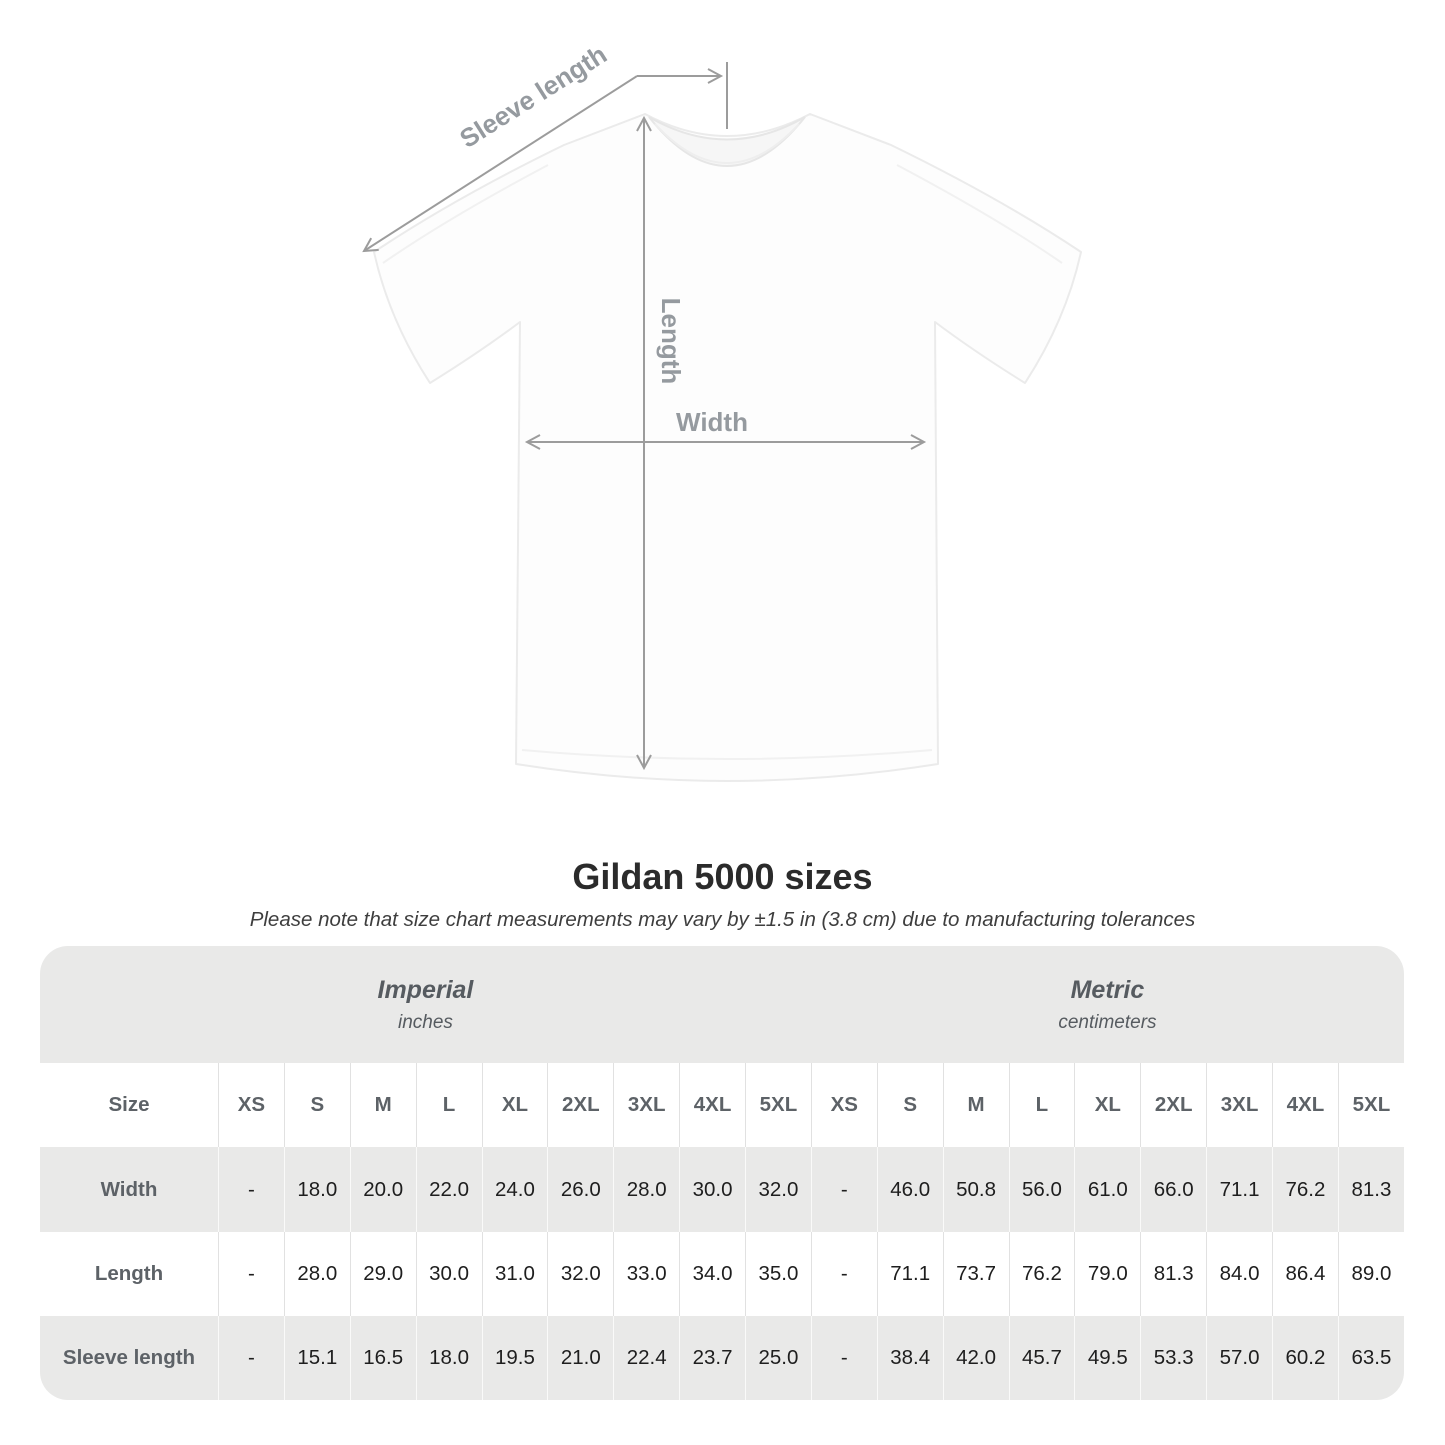 Image resolution: width=1445 pixels, height=1445 pixels. What do you see at coordinates (778, 1358) in the screenshot?
I see `value-cell: 25.0` at bounding box center [778, 1358].